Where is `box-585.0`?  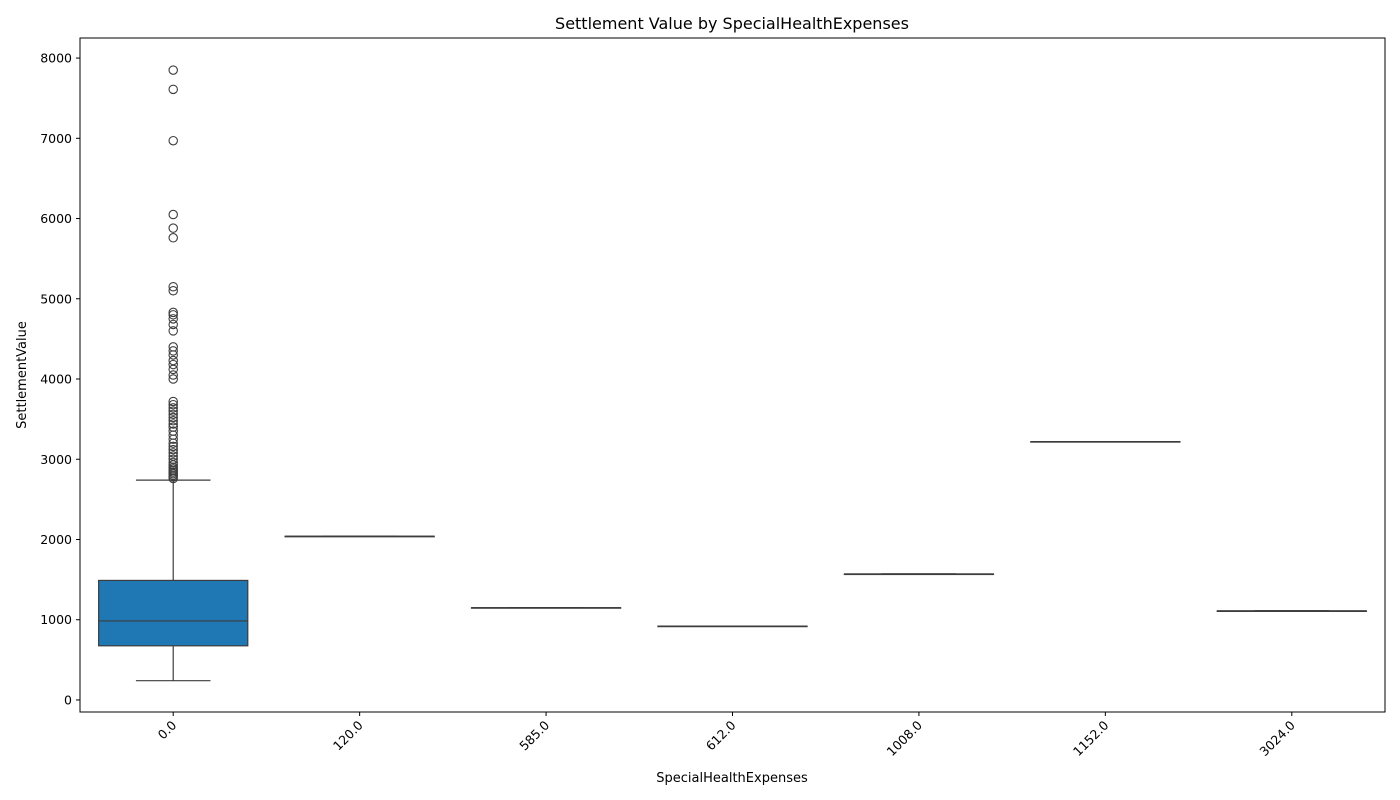
box-585.0 is located at coordinates (546, 608).